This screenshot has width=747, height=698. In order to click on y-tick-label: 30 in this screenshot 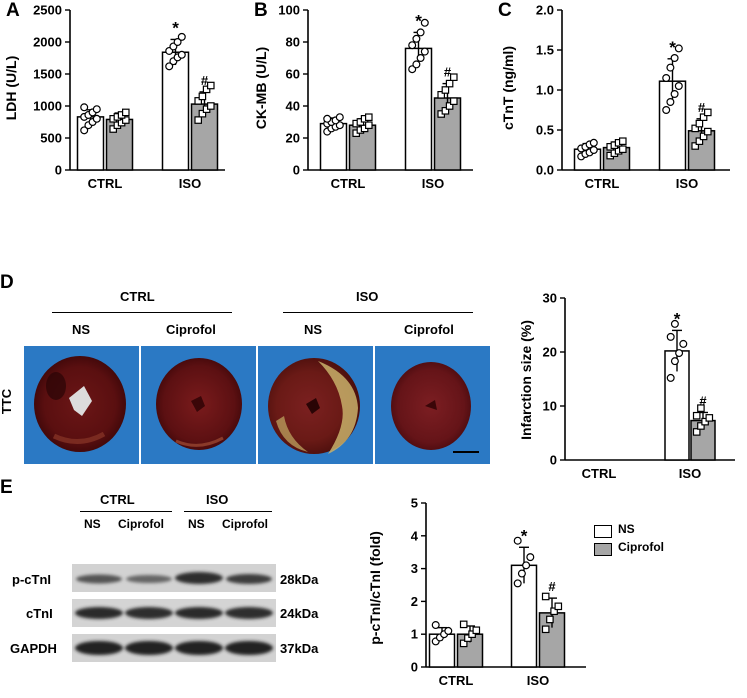, I will do `click(550, 298)`.